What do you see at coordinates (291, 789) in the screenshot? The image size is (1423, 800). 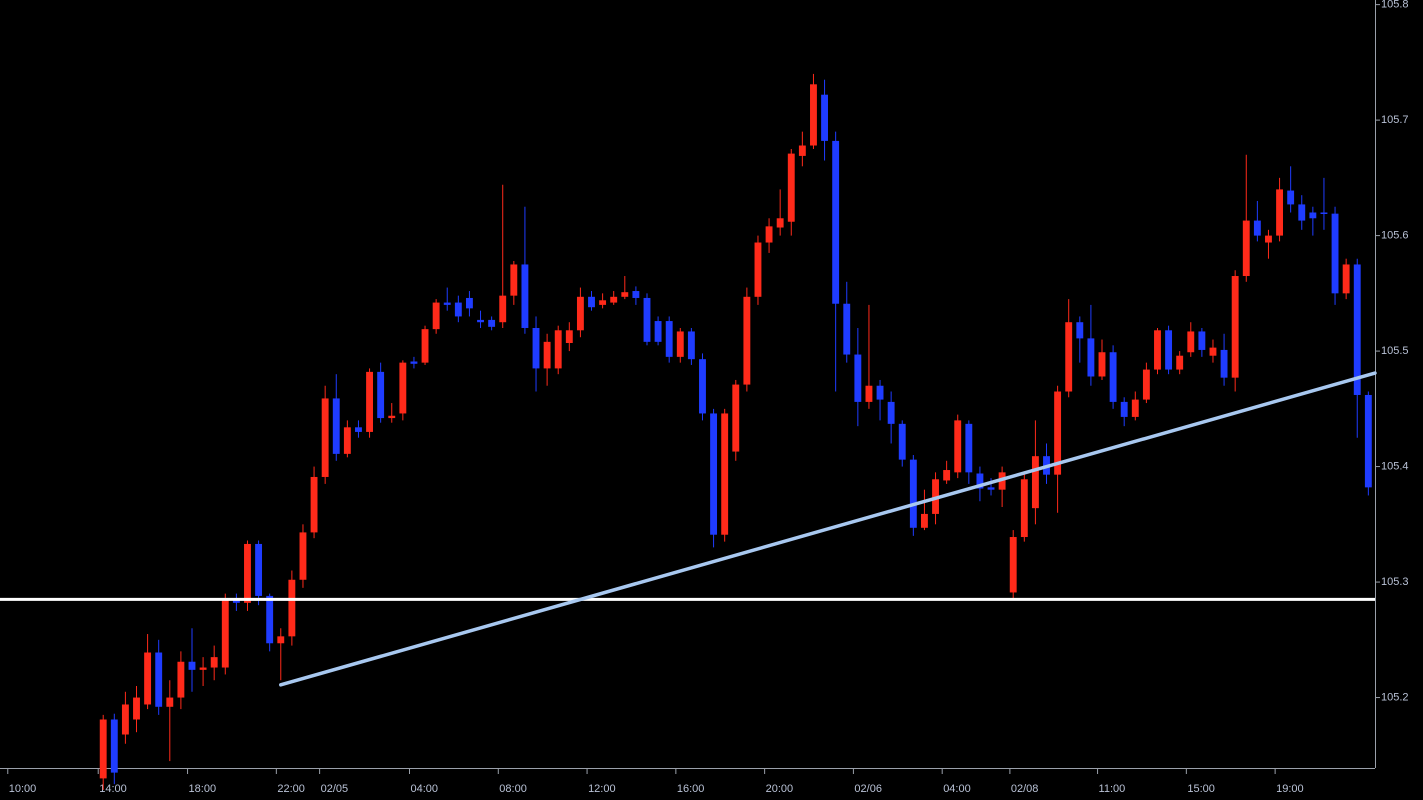 I see `x-tick-label: 22:00` at bounding box center [291, 789].